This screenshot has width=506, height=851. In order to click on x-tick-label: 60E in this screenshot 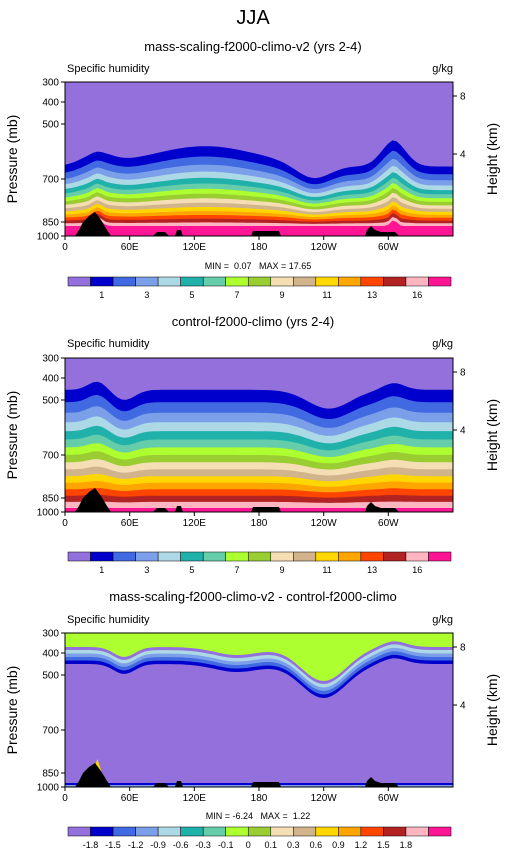, I will do `click(130, 523)`.